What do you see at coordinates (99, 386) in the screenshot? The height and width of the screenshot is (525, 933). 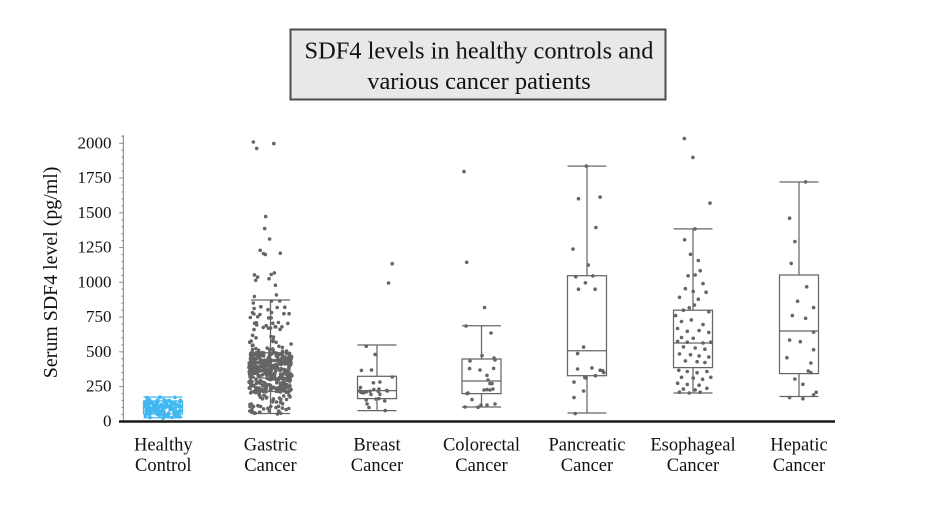 I see `svg-text: 250` at bounding box center [99, 386].